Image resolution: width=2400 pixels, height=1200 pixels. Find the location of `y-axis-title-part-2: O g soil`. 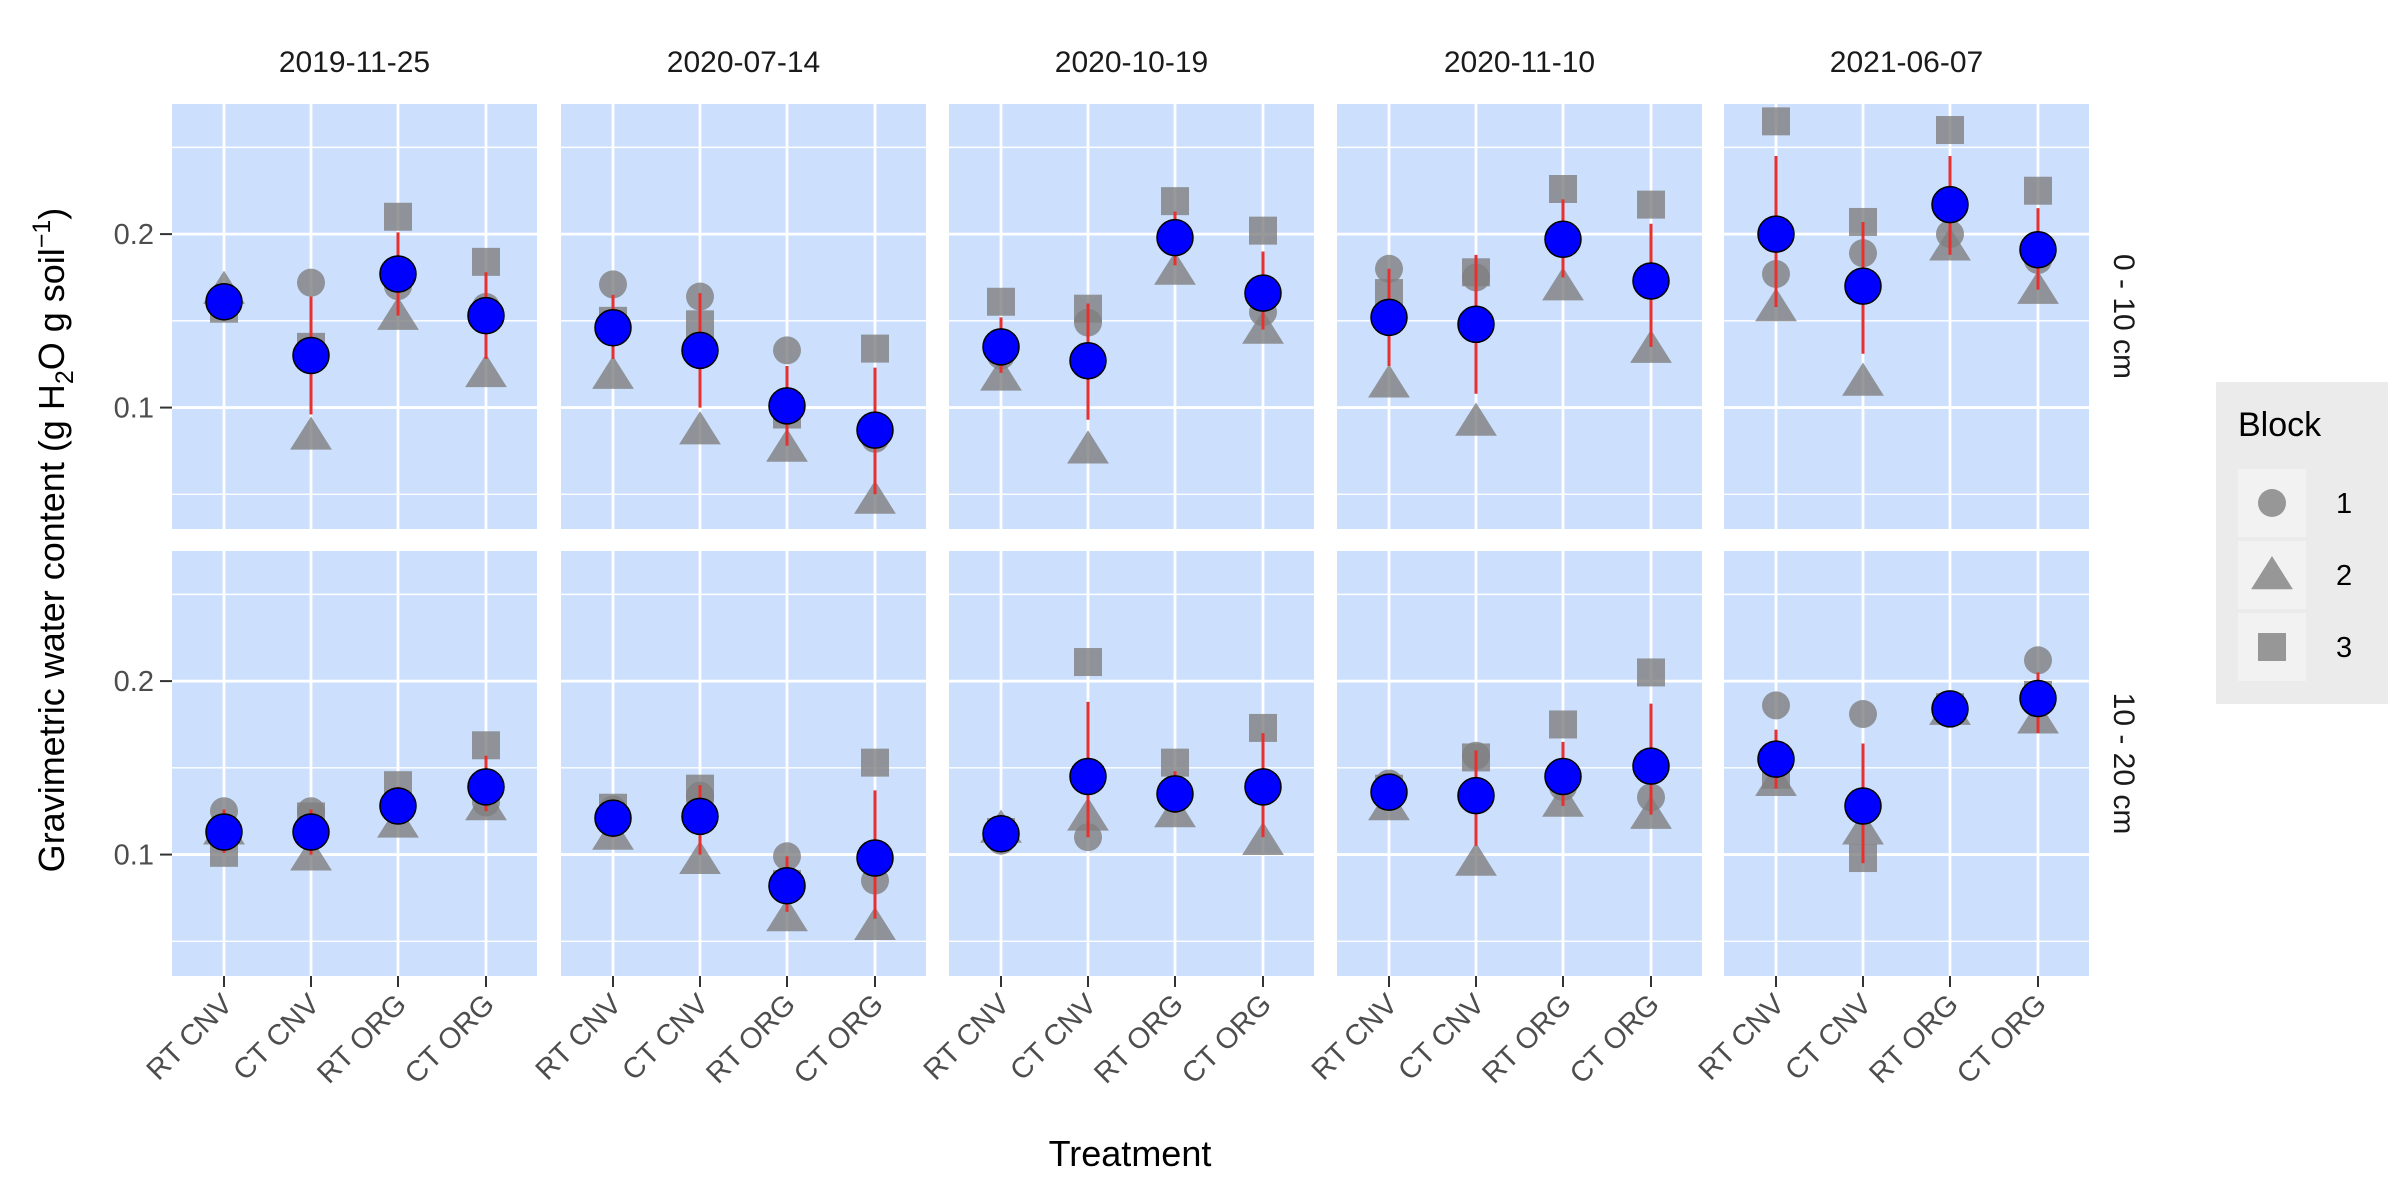

y-axis-title-part-2: O g soil is located at coordinates (51, 309).